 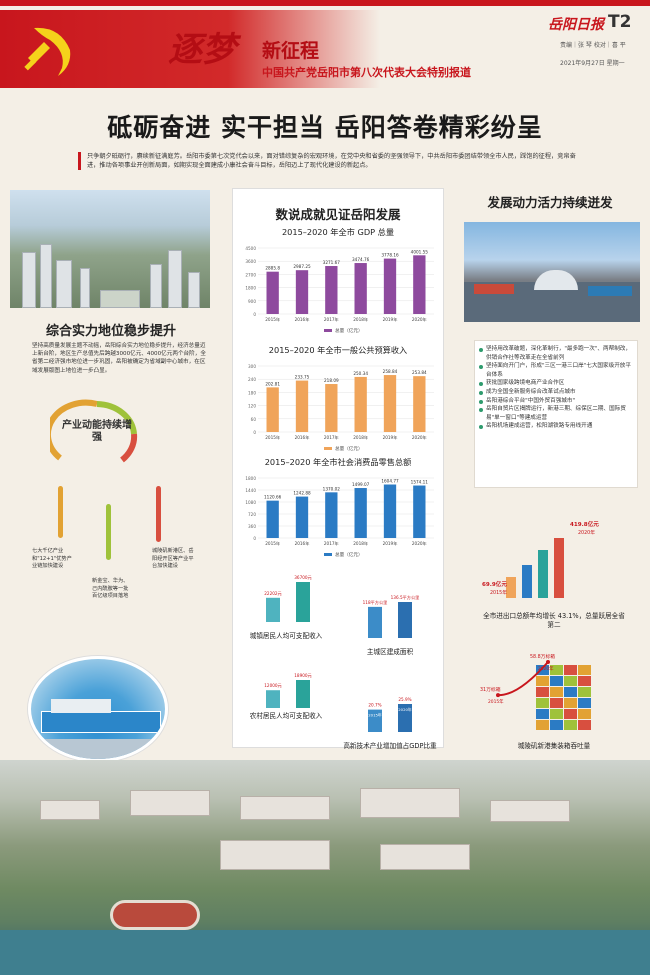 I want to click on data-label: 4001.55, so click(x=420, y=251).